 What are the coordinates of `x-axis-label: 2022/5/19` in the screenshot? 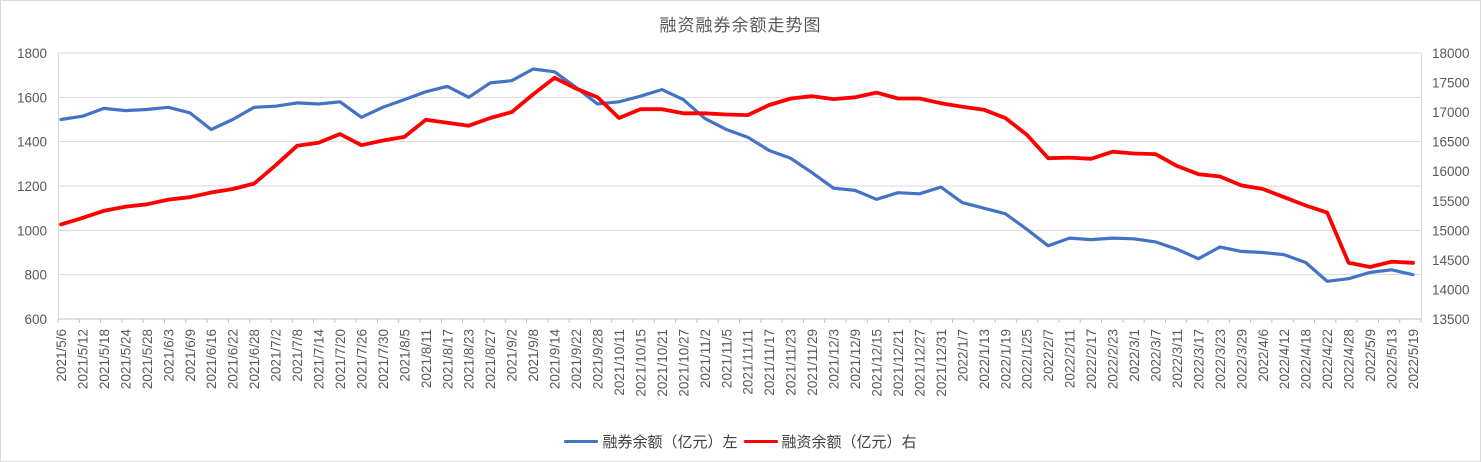 It's located at (1413, 359).